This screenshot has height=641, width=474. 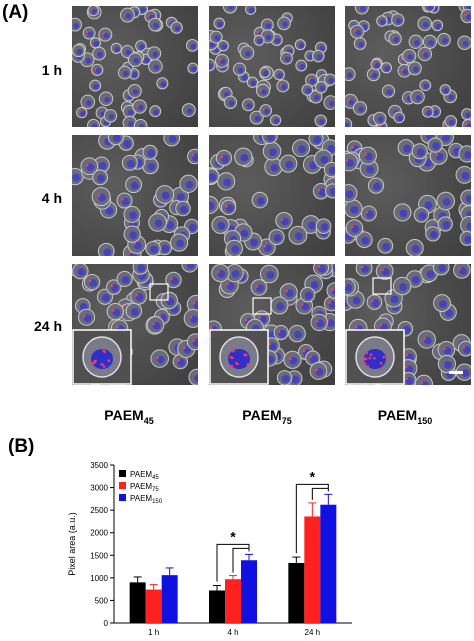 What do you see at coordinates (99, 465) in the screenshot?
I see `y-tick-label: 3500` at bounding box center [99, 465].